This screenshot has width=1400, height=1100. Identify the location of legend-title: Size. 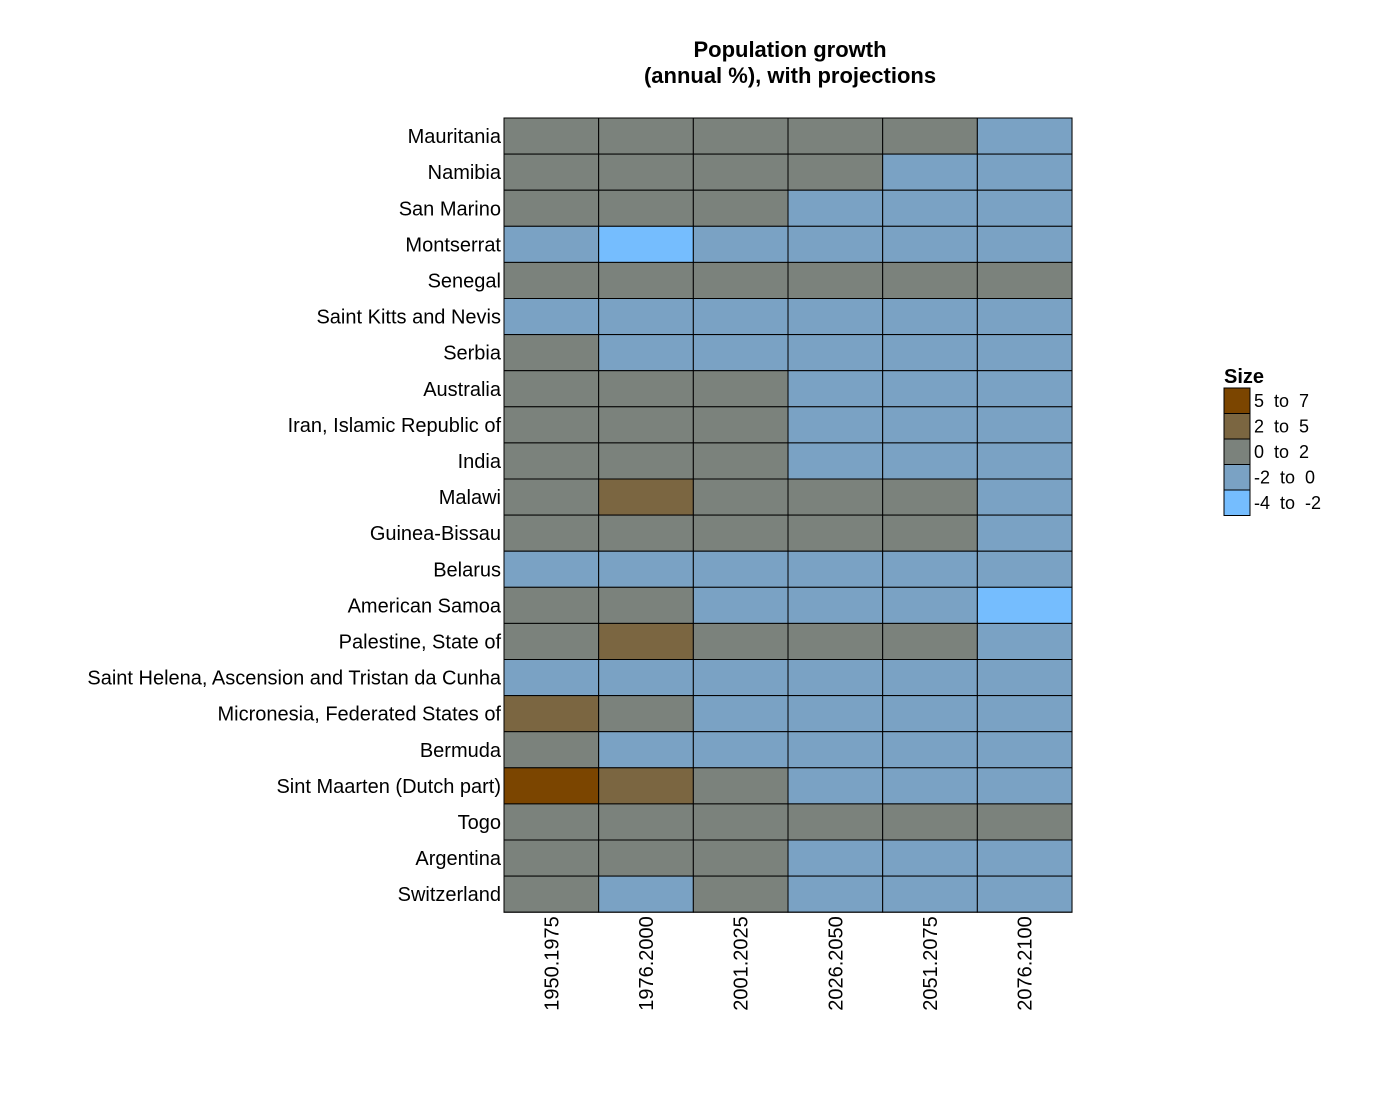
(1244, 377).